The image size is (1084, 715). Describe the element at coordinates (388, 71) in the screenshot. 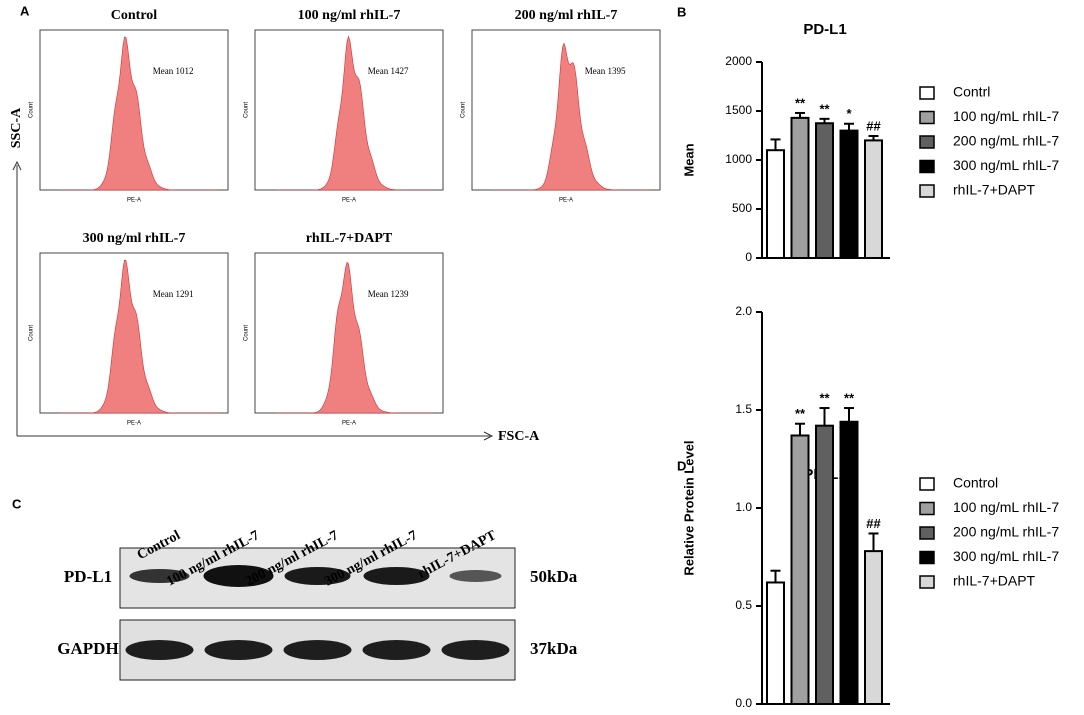

I see `mean-label: Mean 1427` at that location.